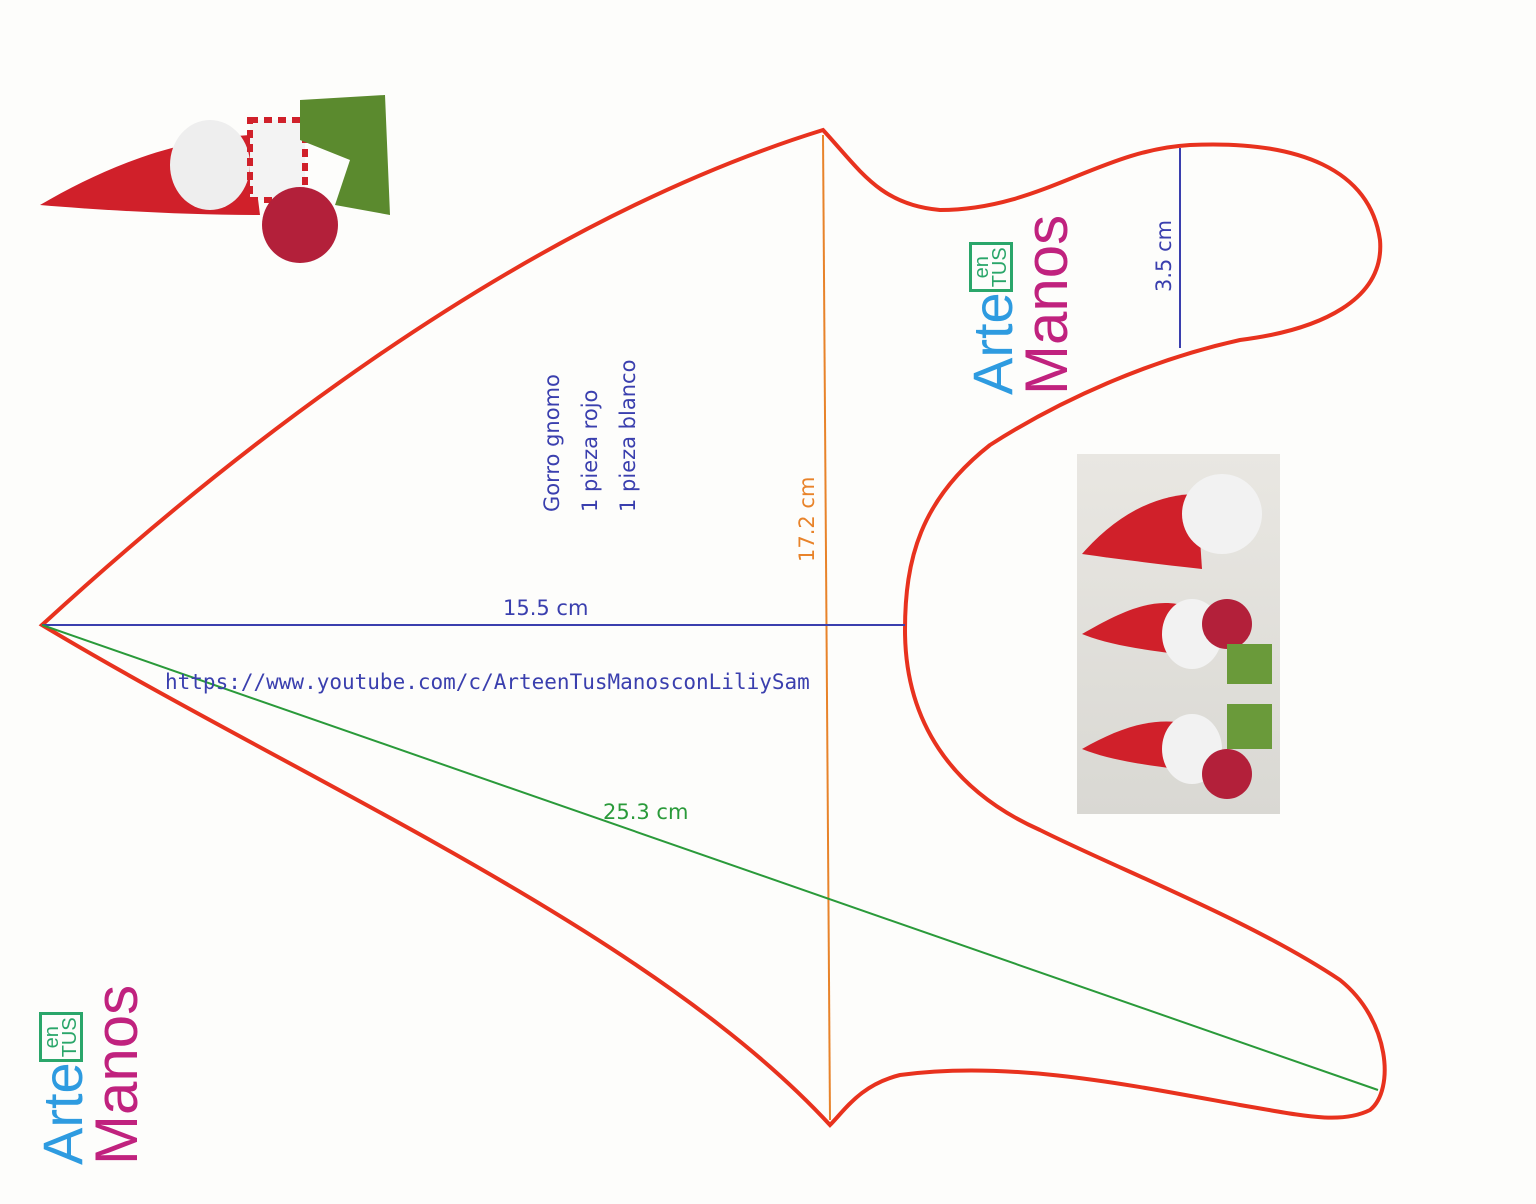 This screenshot has width=1536, height=1204. Describe the element at coordinates (628, 435) in the screenshot. I see `pattern-line-white: 1 pieza blanco` at that location.